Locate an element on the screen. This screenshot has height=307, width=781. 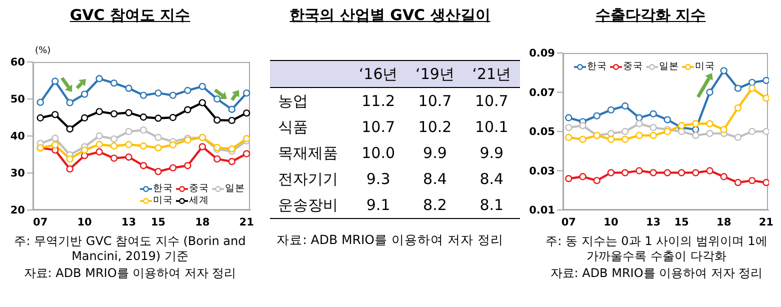
y-tick-label: 0.05 is located at coordinates (542, 132).